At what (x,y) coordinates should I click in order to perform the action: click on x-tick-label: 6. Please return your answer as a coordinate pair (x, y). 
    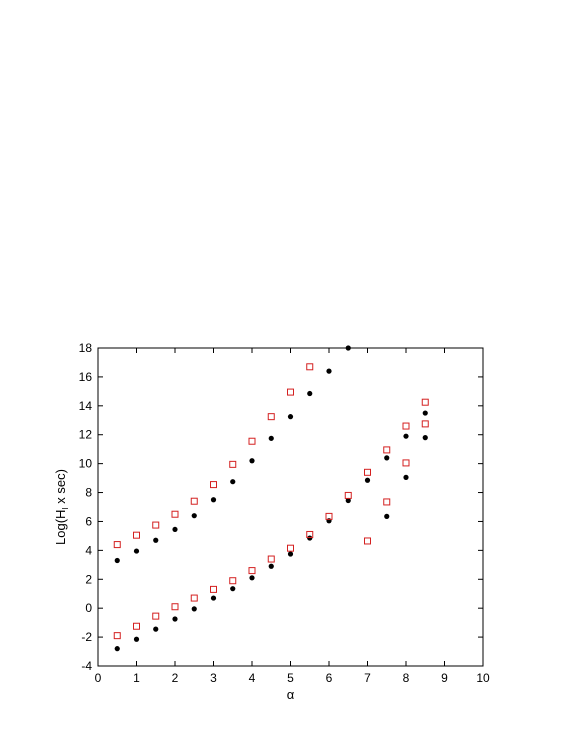
    Looking at the image, I should click on (329, 678).